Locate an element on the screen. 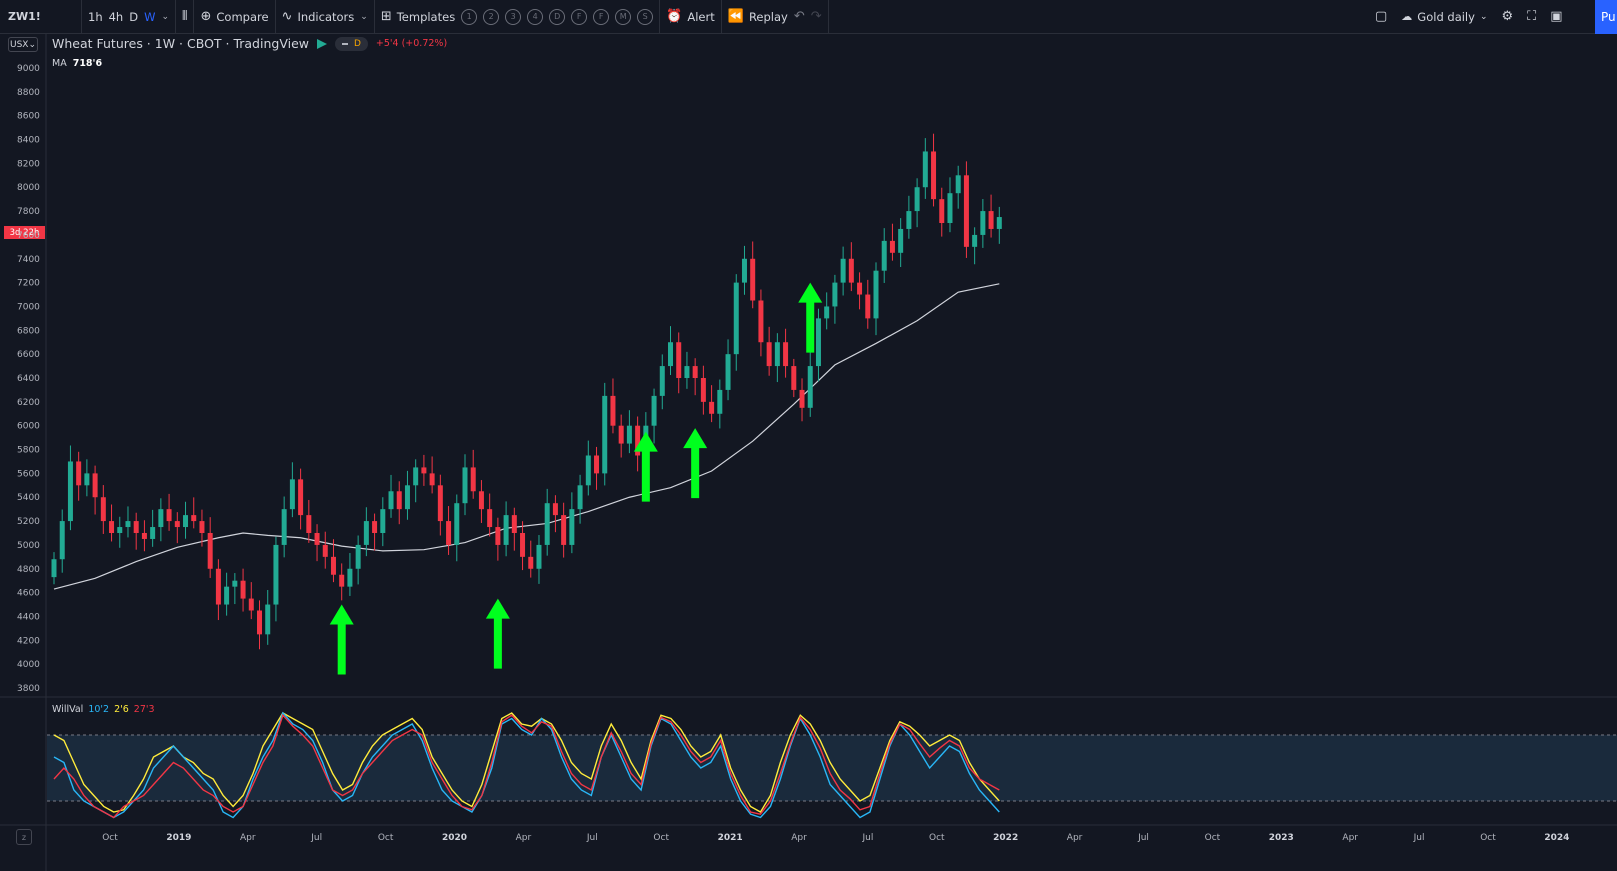 The height and width of the screenshot is (871, 1617). price-tick-label: 4200 is located at coordinates (28, 641).